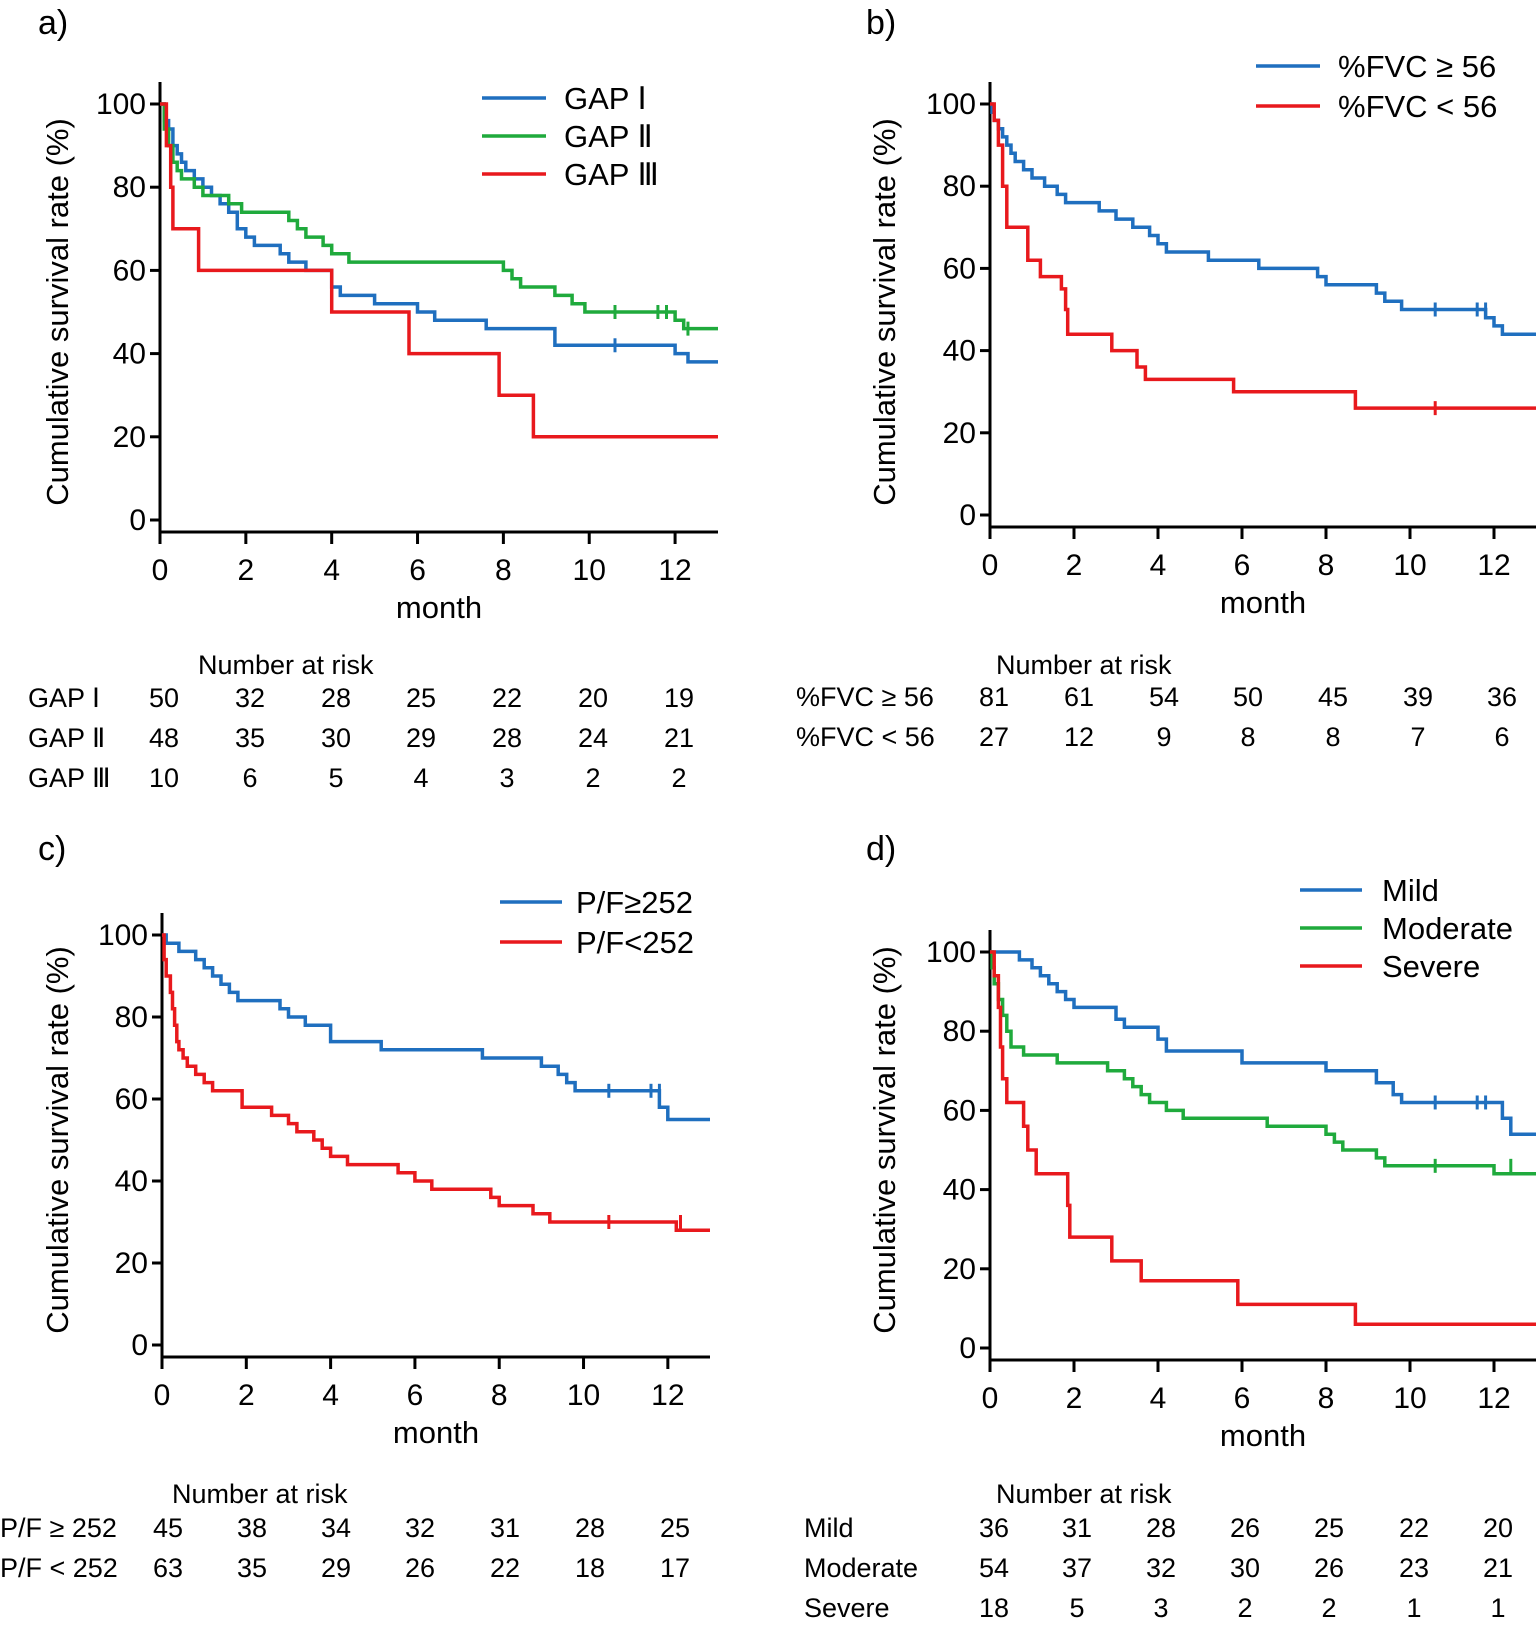  Describe the element at coordinates (1501, 737) in the screenshot. I see `risk-value: 6` at that location.